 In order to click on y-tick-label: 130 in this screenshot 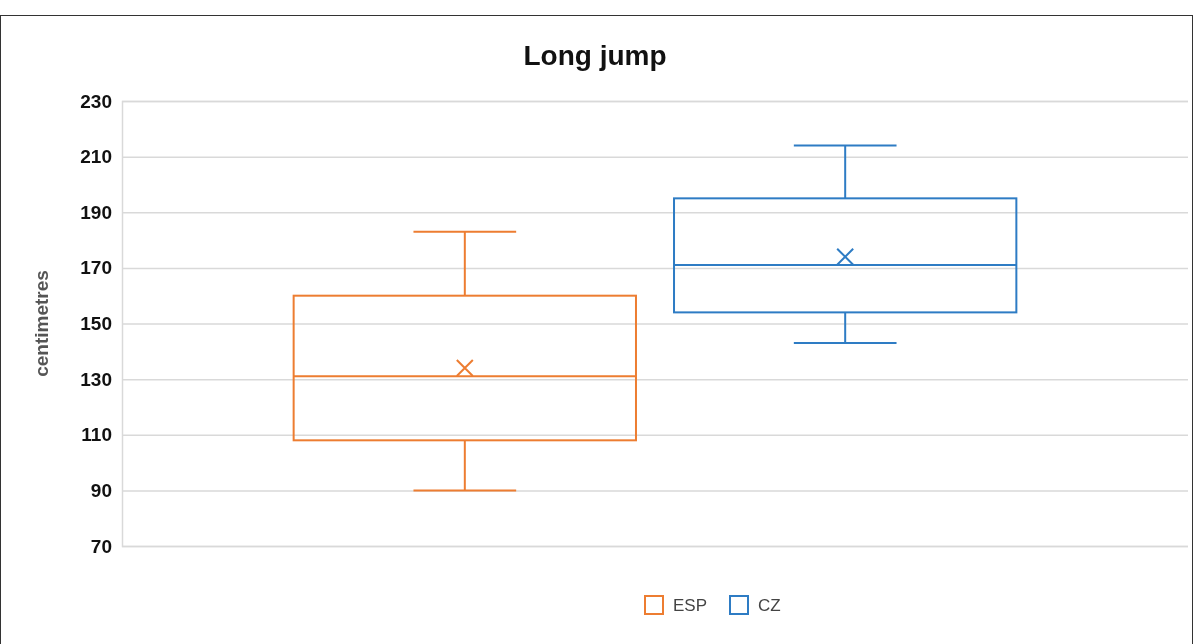, I will do `click(96, 379)`.